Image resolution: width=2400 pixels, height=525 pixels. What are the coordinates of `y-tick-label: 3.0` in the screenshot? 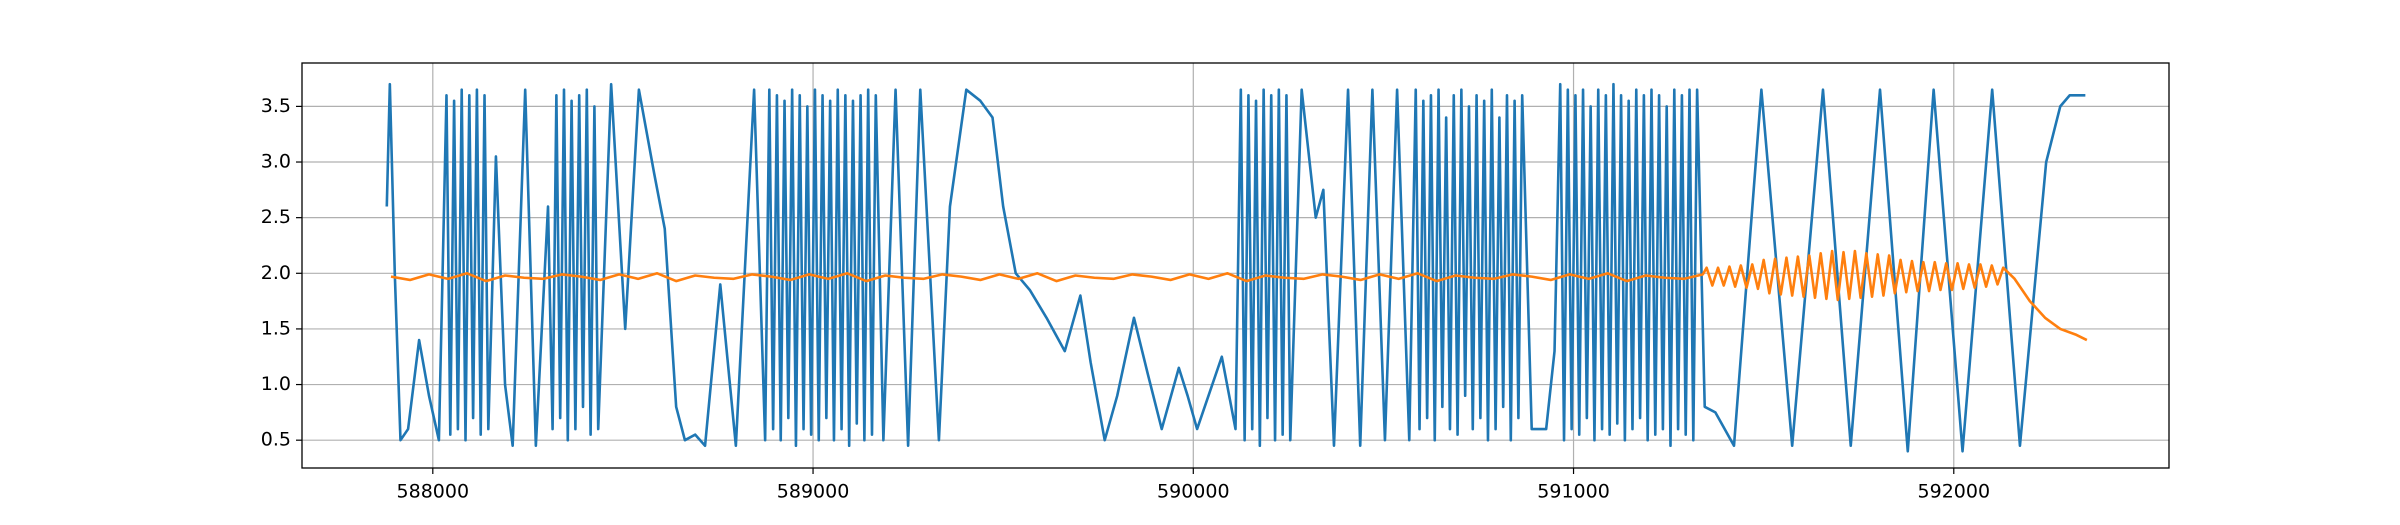 It's located at (276, 162).